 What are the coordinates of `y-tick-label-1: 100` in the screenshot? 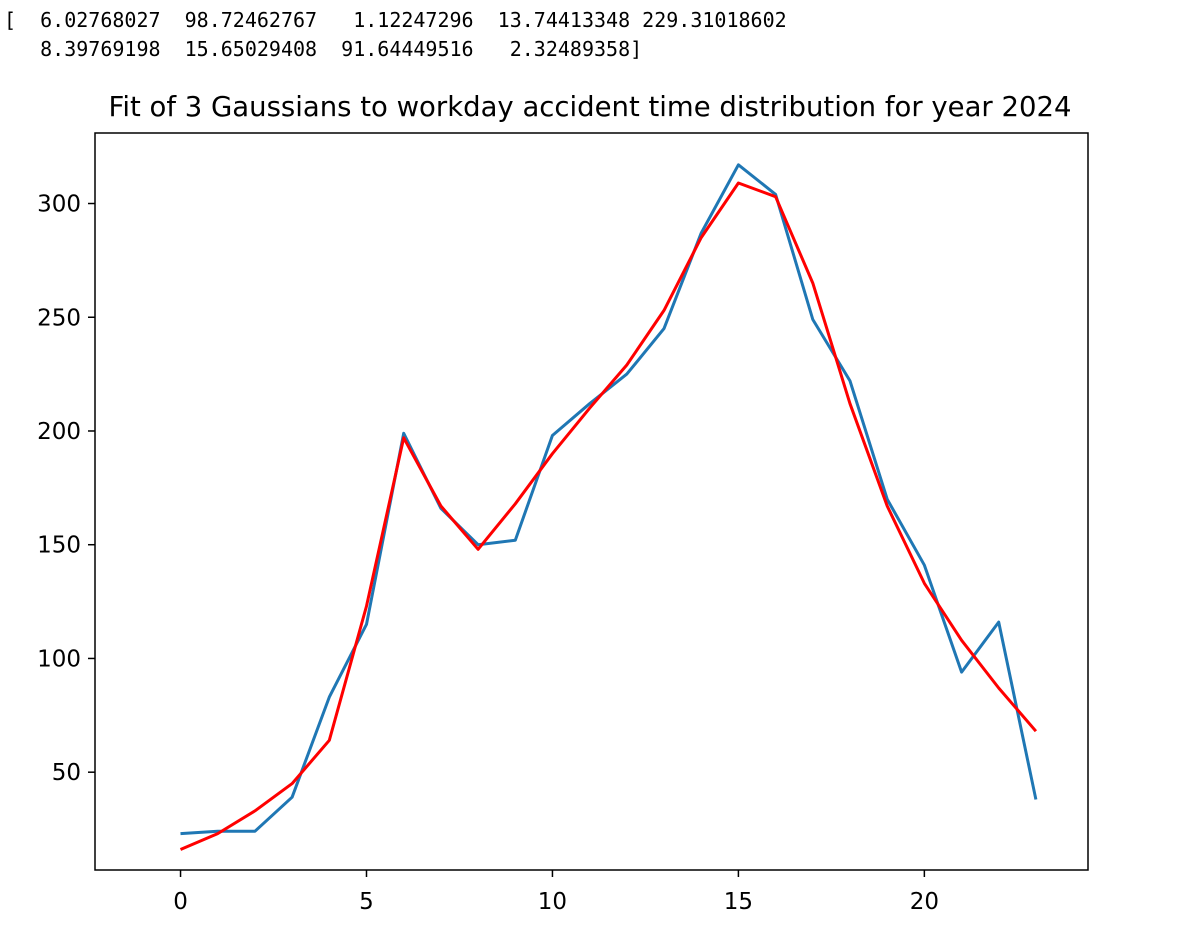 It's located at (59, 659).